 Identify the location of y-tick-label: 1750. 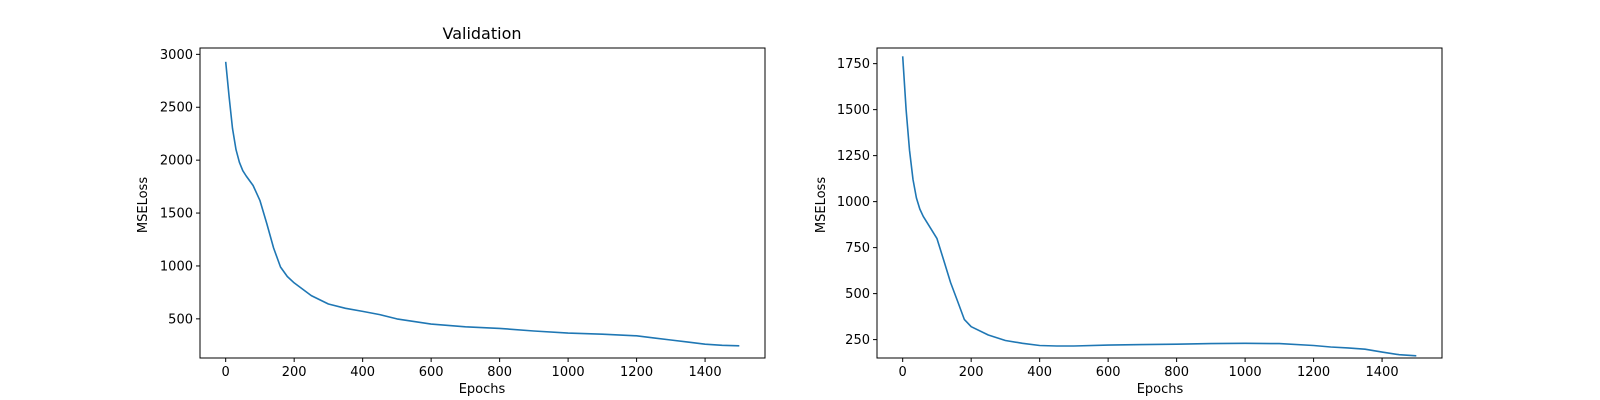
(853, 64).